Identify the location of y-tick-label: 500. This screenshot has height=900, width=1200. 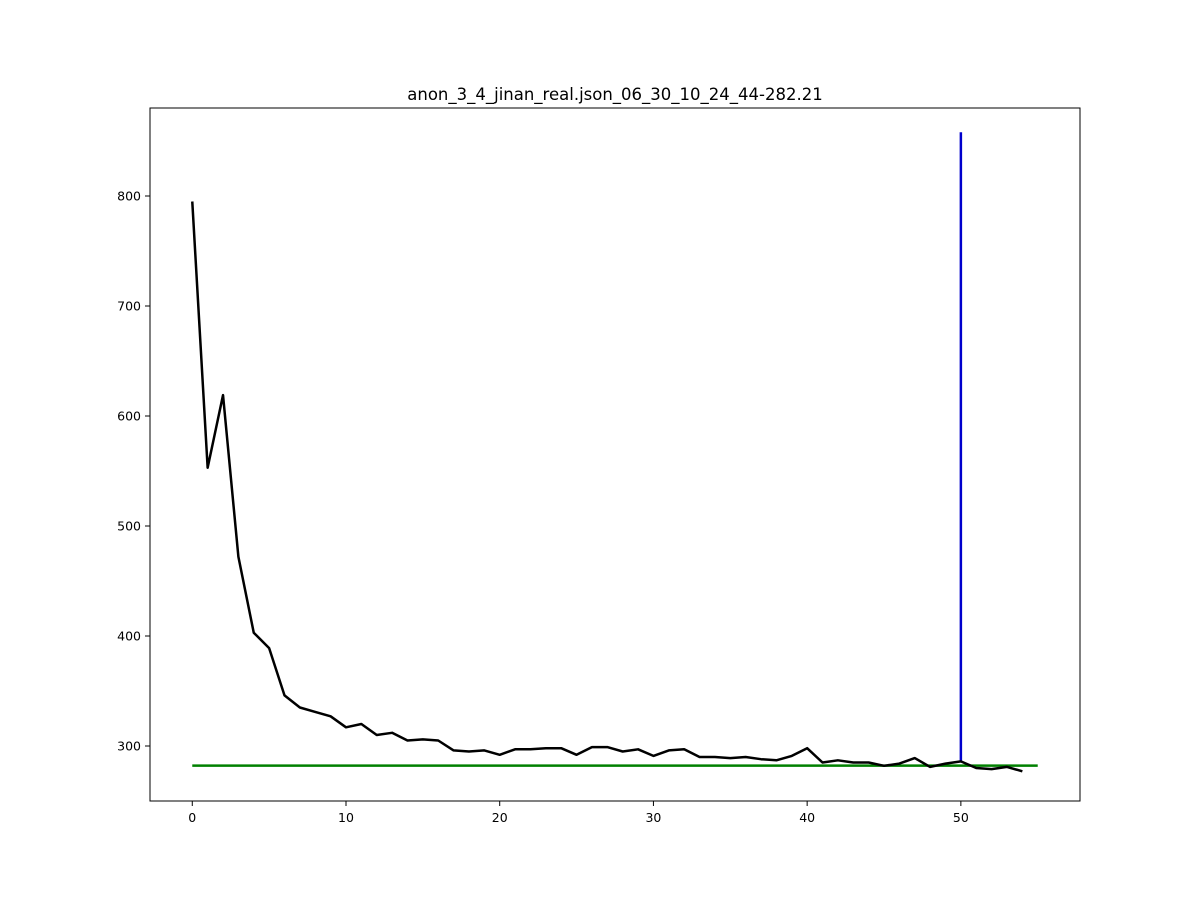
(129, 526).